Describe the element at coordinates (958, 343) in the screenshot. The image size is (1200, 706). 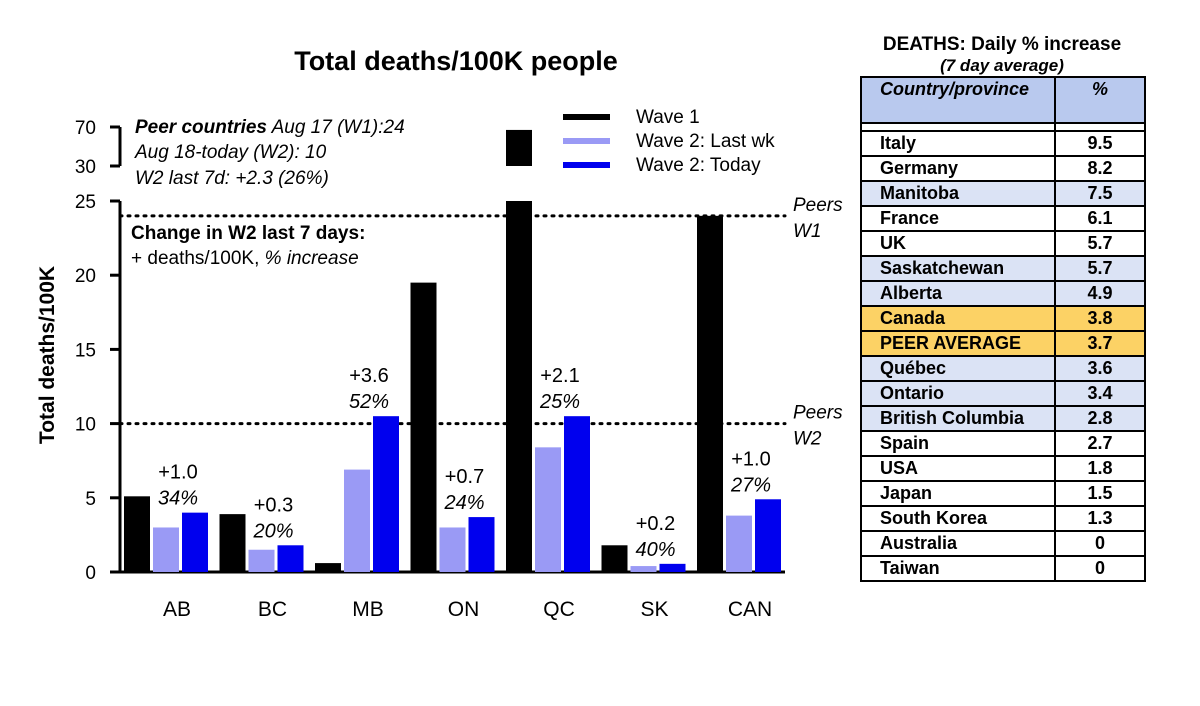
I see `table-cell-country: PEER AVERAGE` at that location.